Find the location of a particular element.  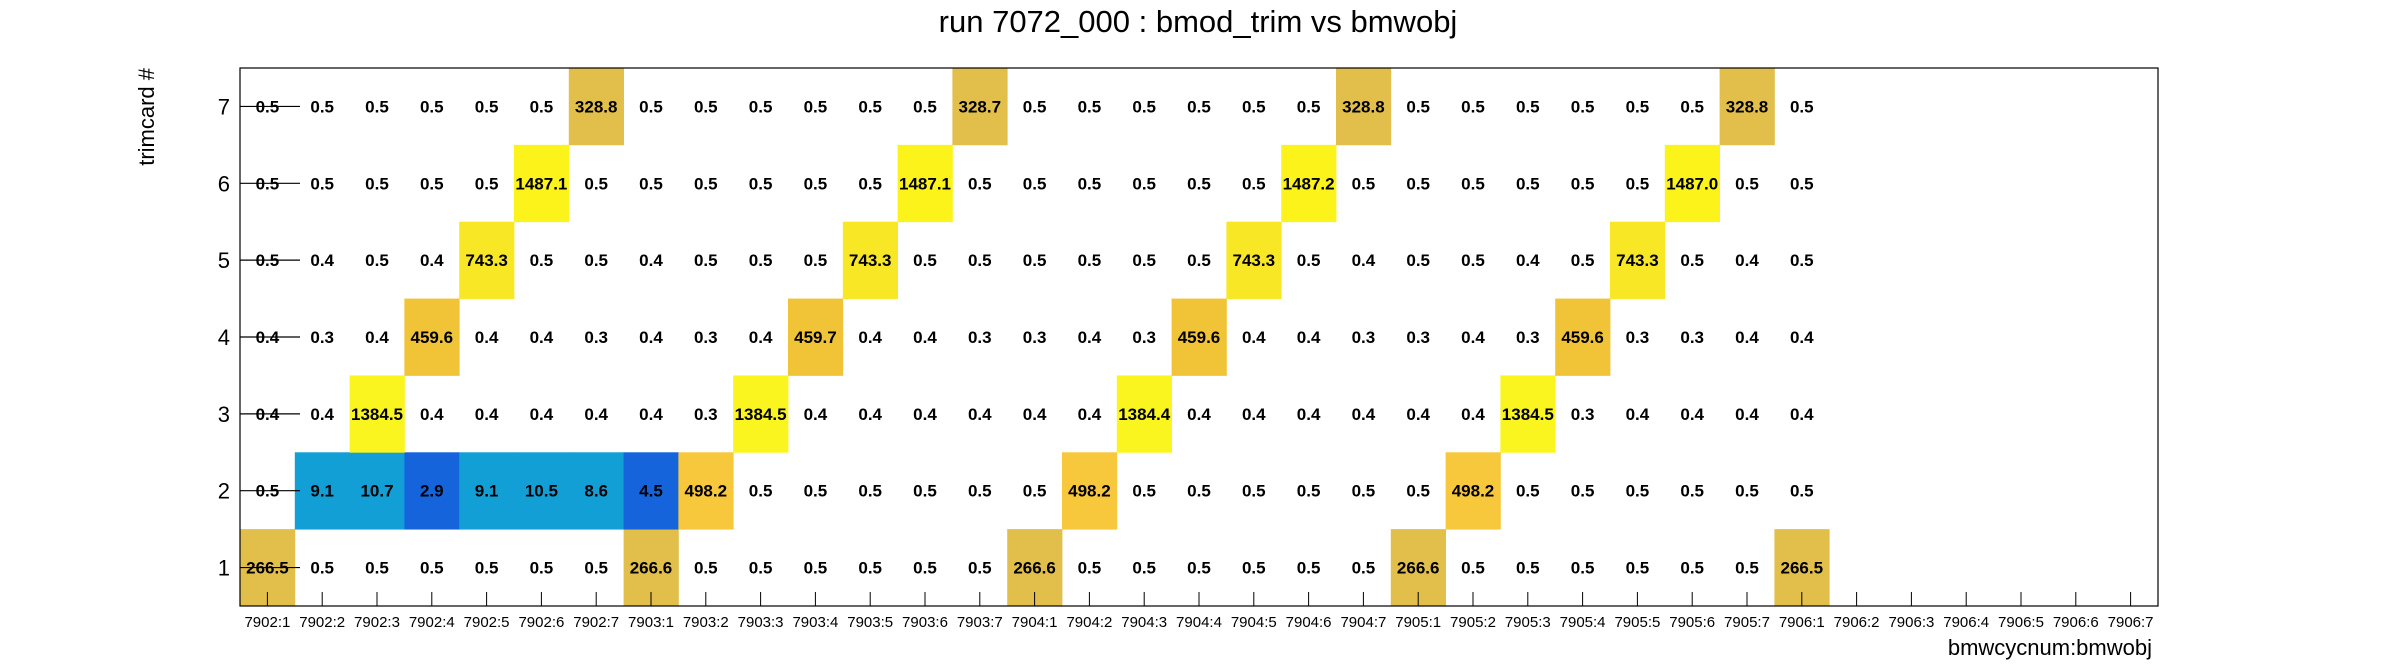

x-tick-label: 7905:5 is located at coordinates (1637, 622).